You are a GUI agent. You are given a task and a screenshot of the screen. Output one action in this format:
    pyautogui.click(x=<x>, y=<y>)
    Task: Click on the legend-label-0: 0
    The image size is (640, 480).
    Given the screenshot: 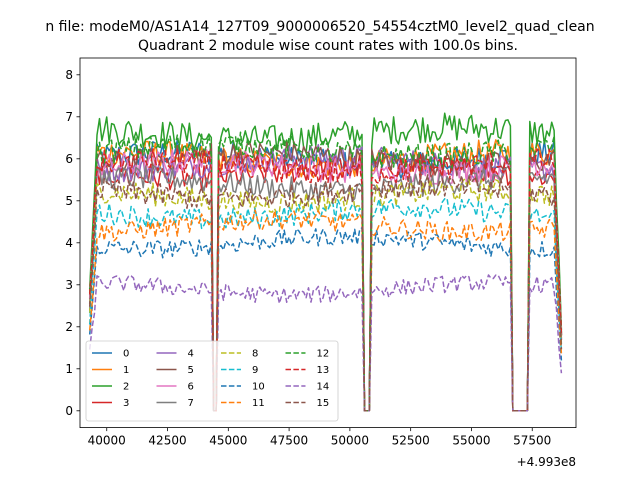 What is the action you would take?
    pyautogui.click(x=126, y=354)
    